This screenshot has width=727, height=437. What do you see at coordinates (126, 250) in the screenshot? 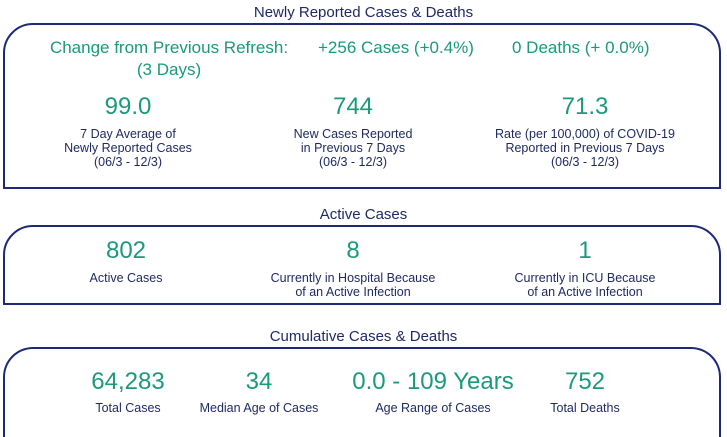
I see `stat-value: 802` at bounding box center [126, 250].